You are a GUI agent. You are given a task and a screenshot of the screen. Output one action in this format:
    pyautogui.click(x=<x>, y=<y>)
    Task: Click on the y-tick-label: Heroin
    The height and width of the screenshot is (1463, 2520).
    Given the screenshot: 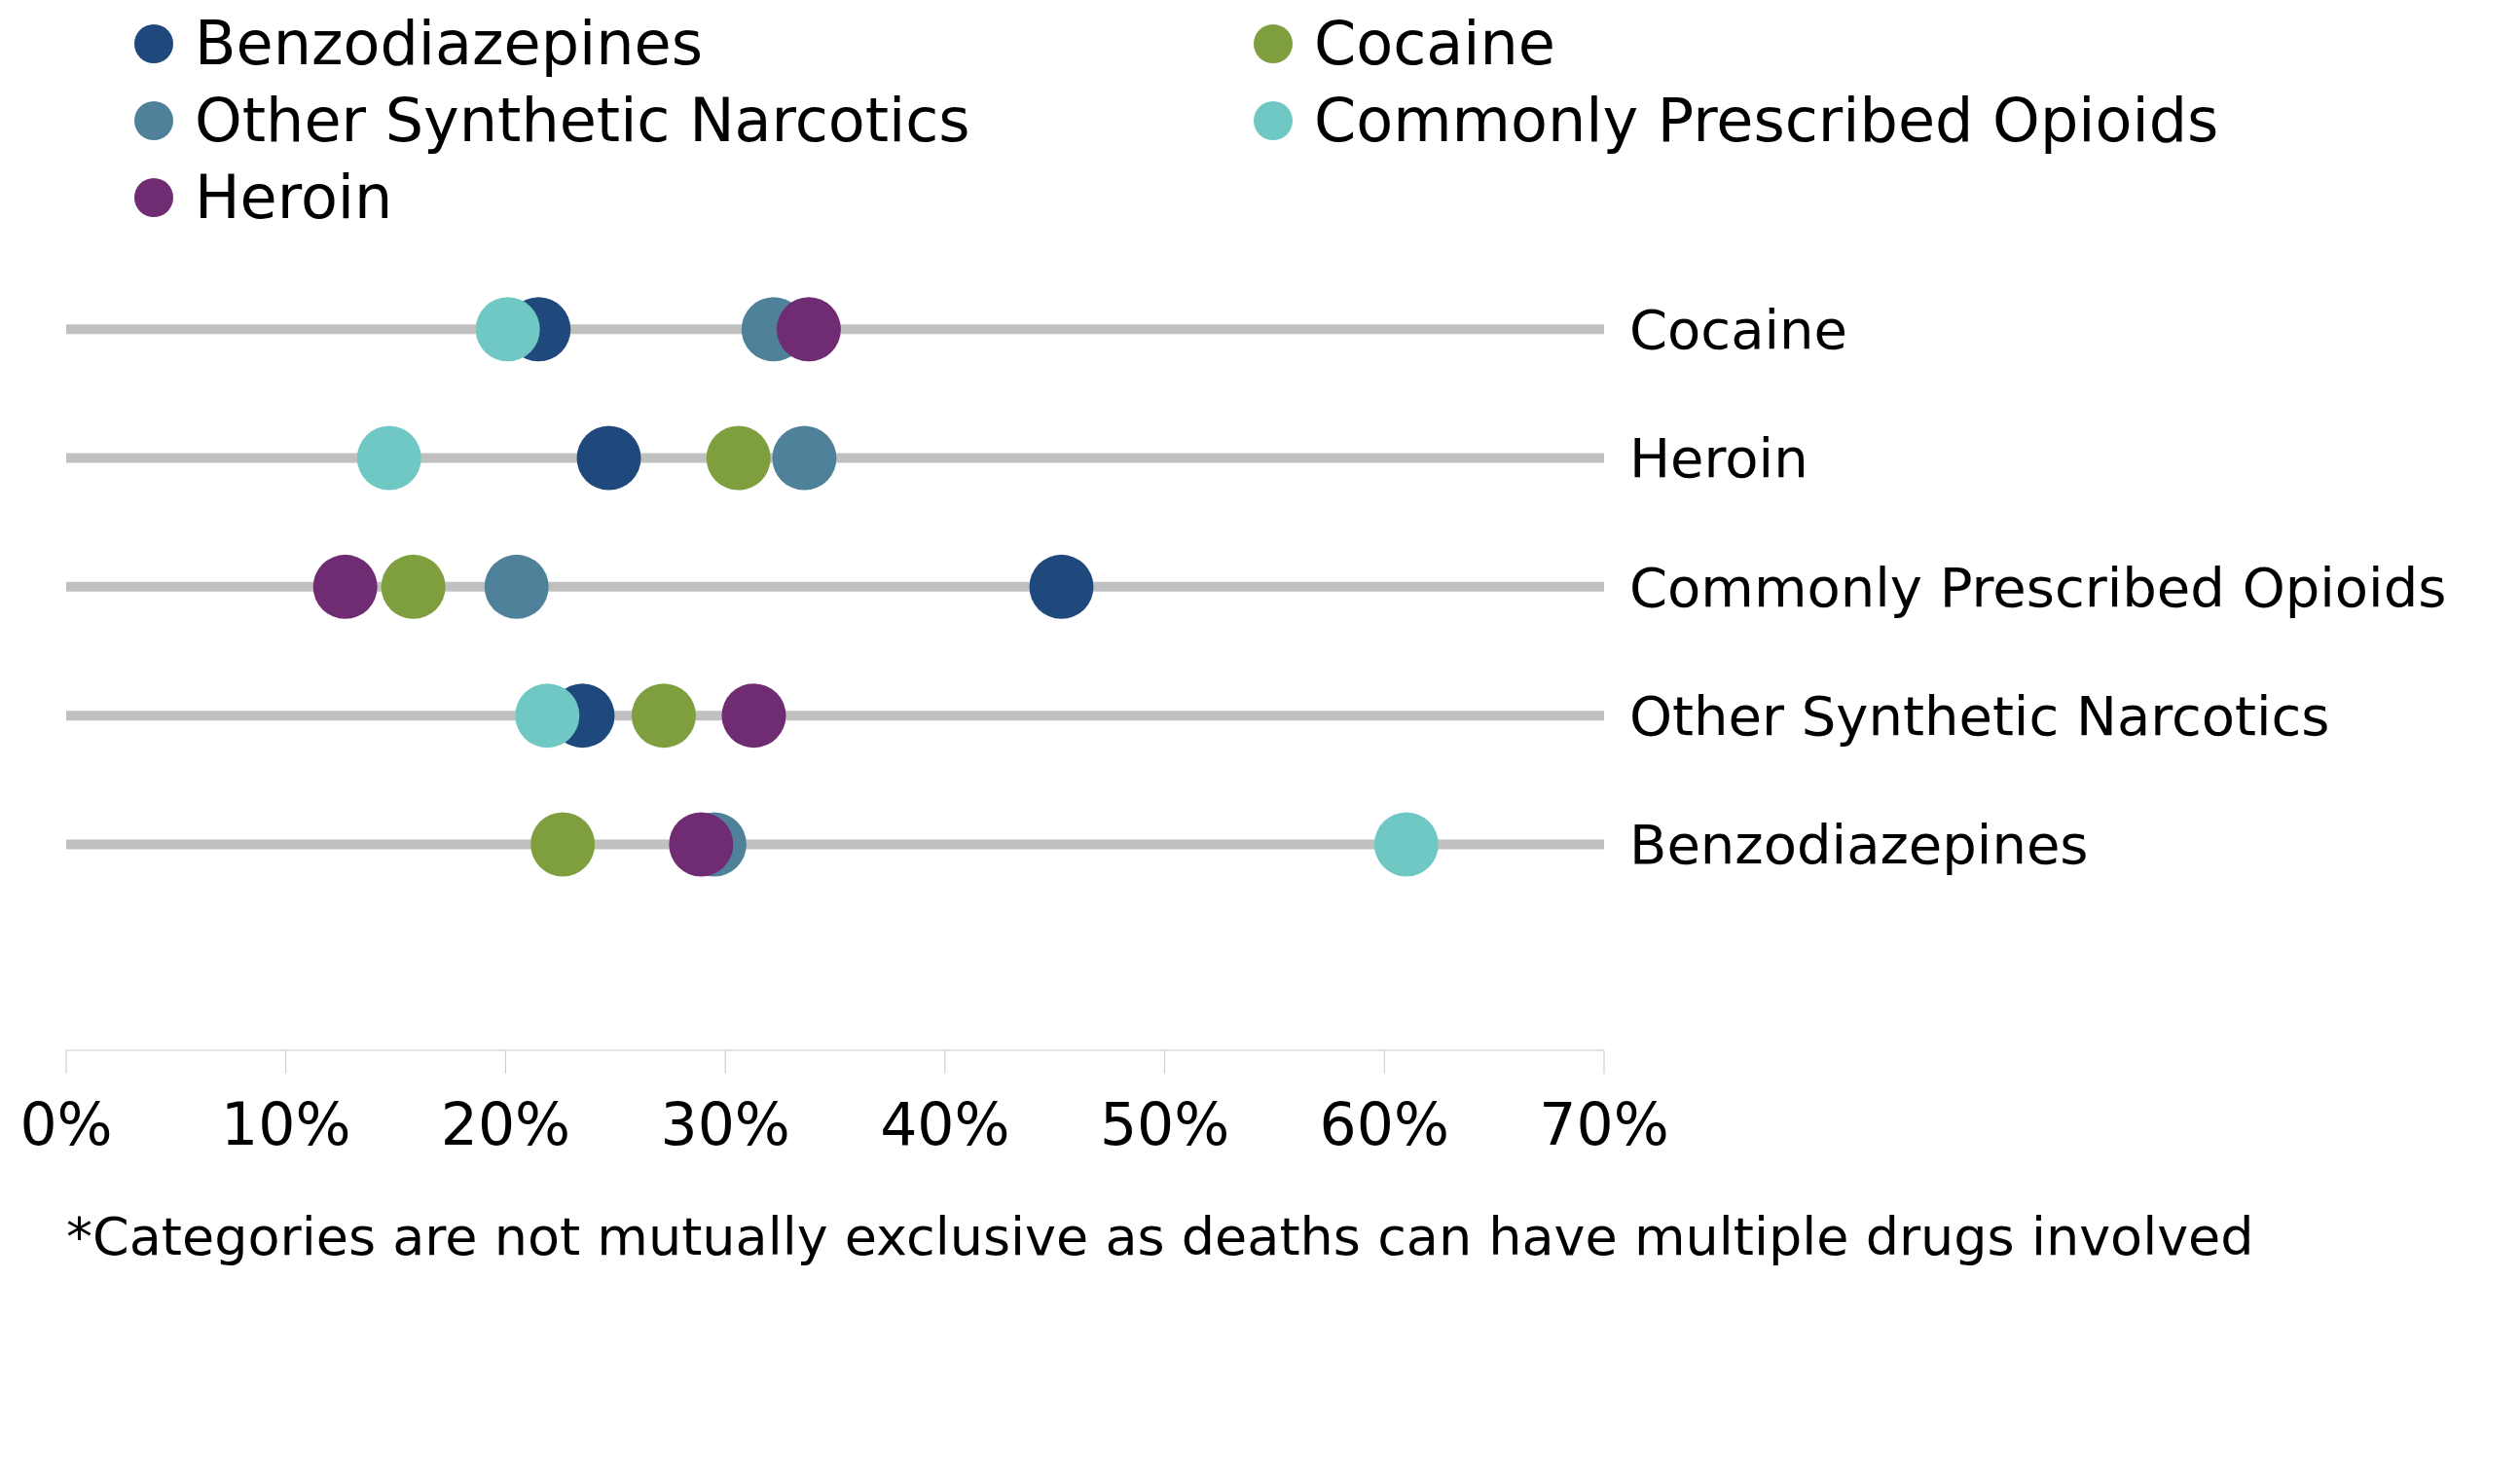 What is the action you would take?
    pyautogui.click(x=1718, y=458)
    